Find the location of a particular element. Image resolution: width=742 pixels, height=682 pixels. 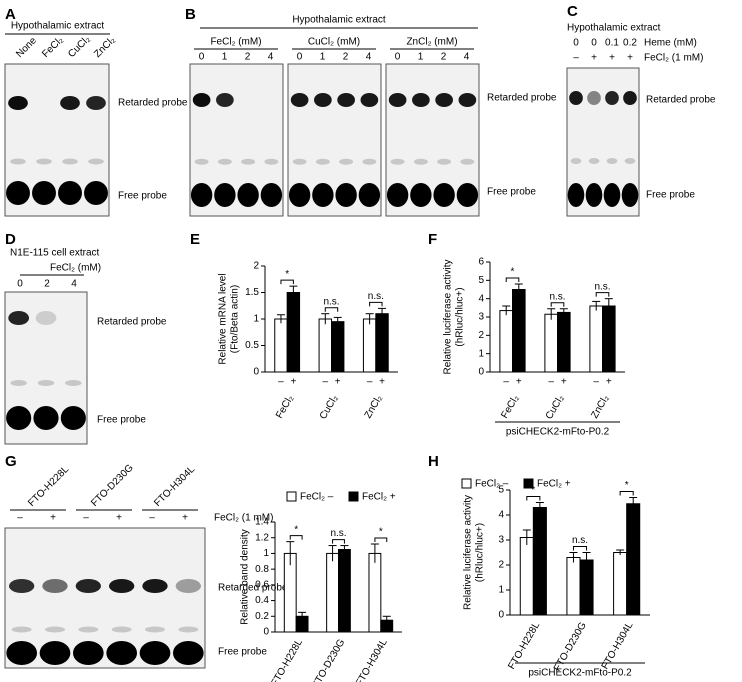

lane-label: FTO-H228L is located at coordinates (48, 486).